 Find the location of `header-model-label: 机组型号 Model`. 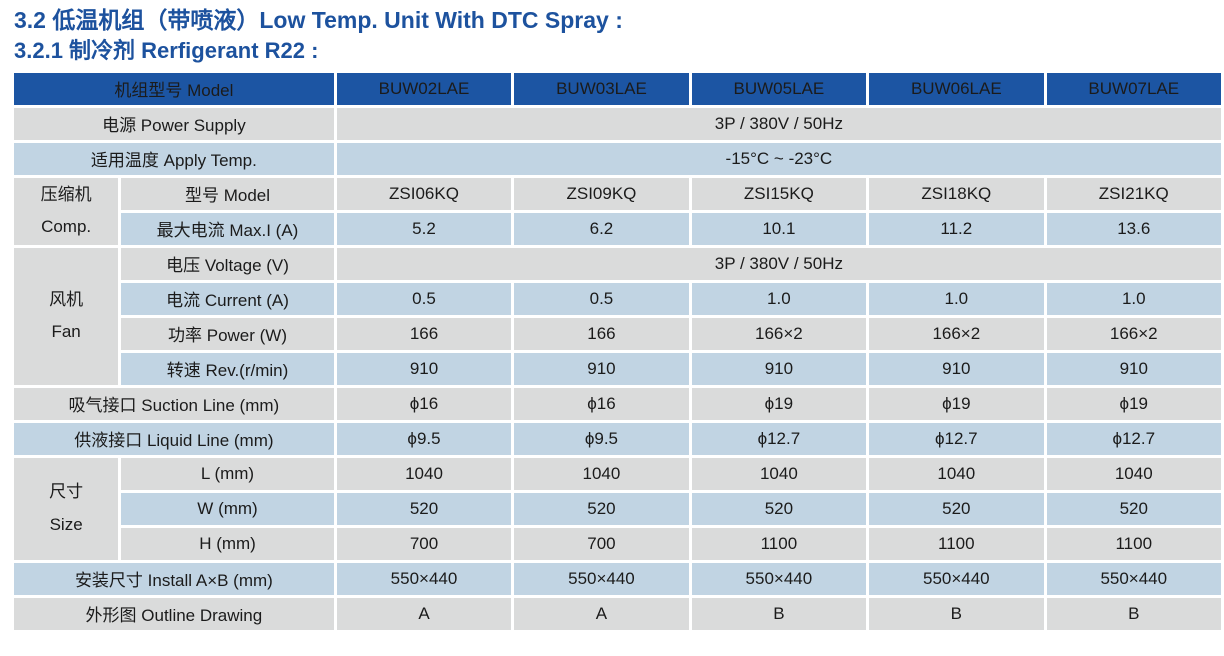

header-model-label: 机组型号 Model is located at coordinates (174, 88).